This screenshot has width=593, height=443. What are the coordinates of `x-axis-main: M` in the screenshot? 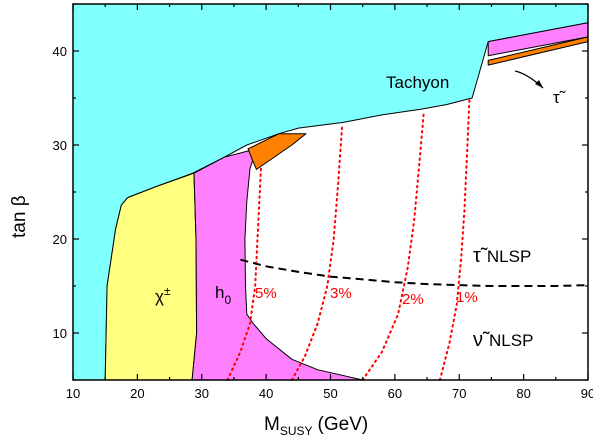 It's located at (272, 424).